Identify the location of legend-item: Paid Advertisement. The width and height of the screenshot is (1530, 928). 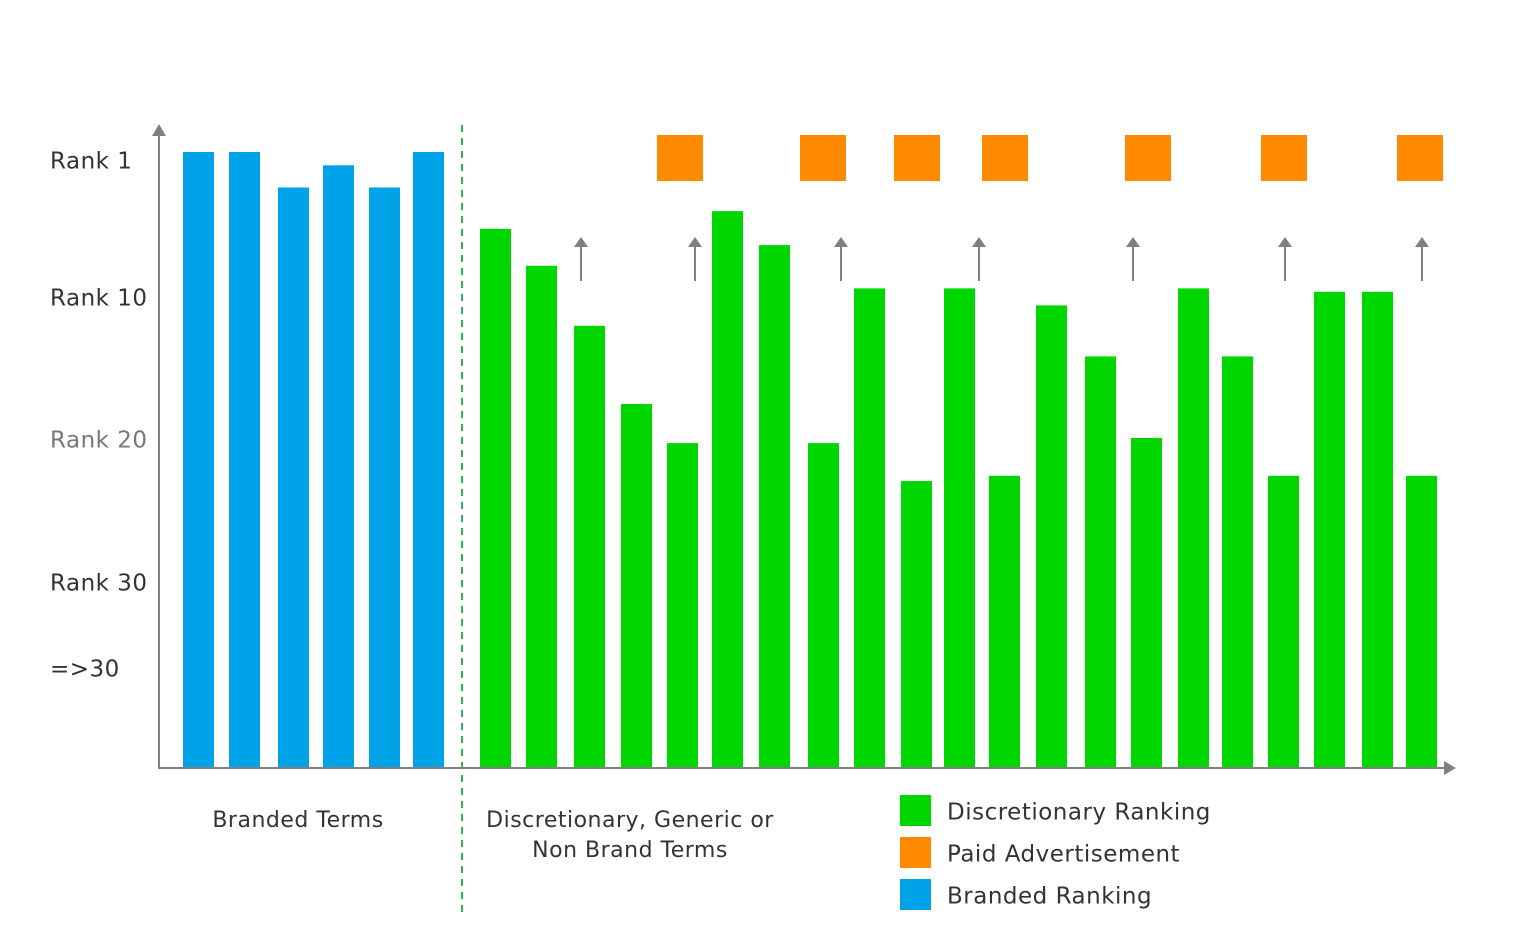
(1040, 852).